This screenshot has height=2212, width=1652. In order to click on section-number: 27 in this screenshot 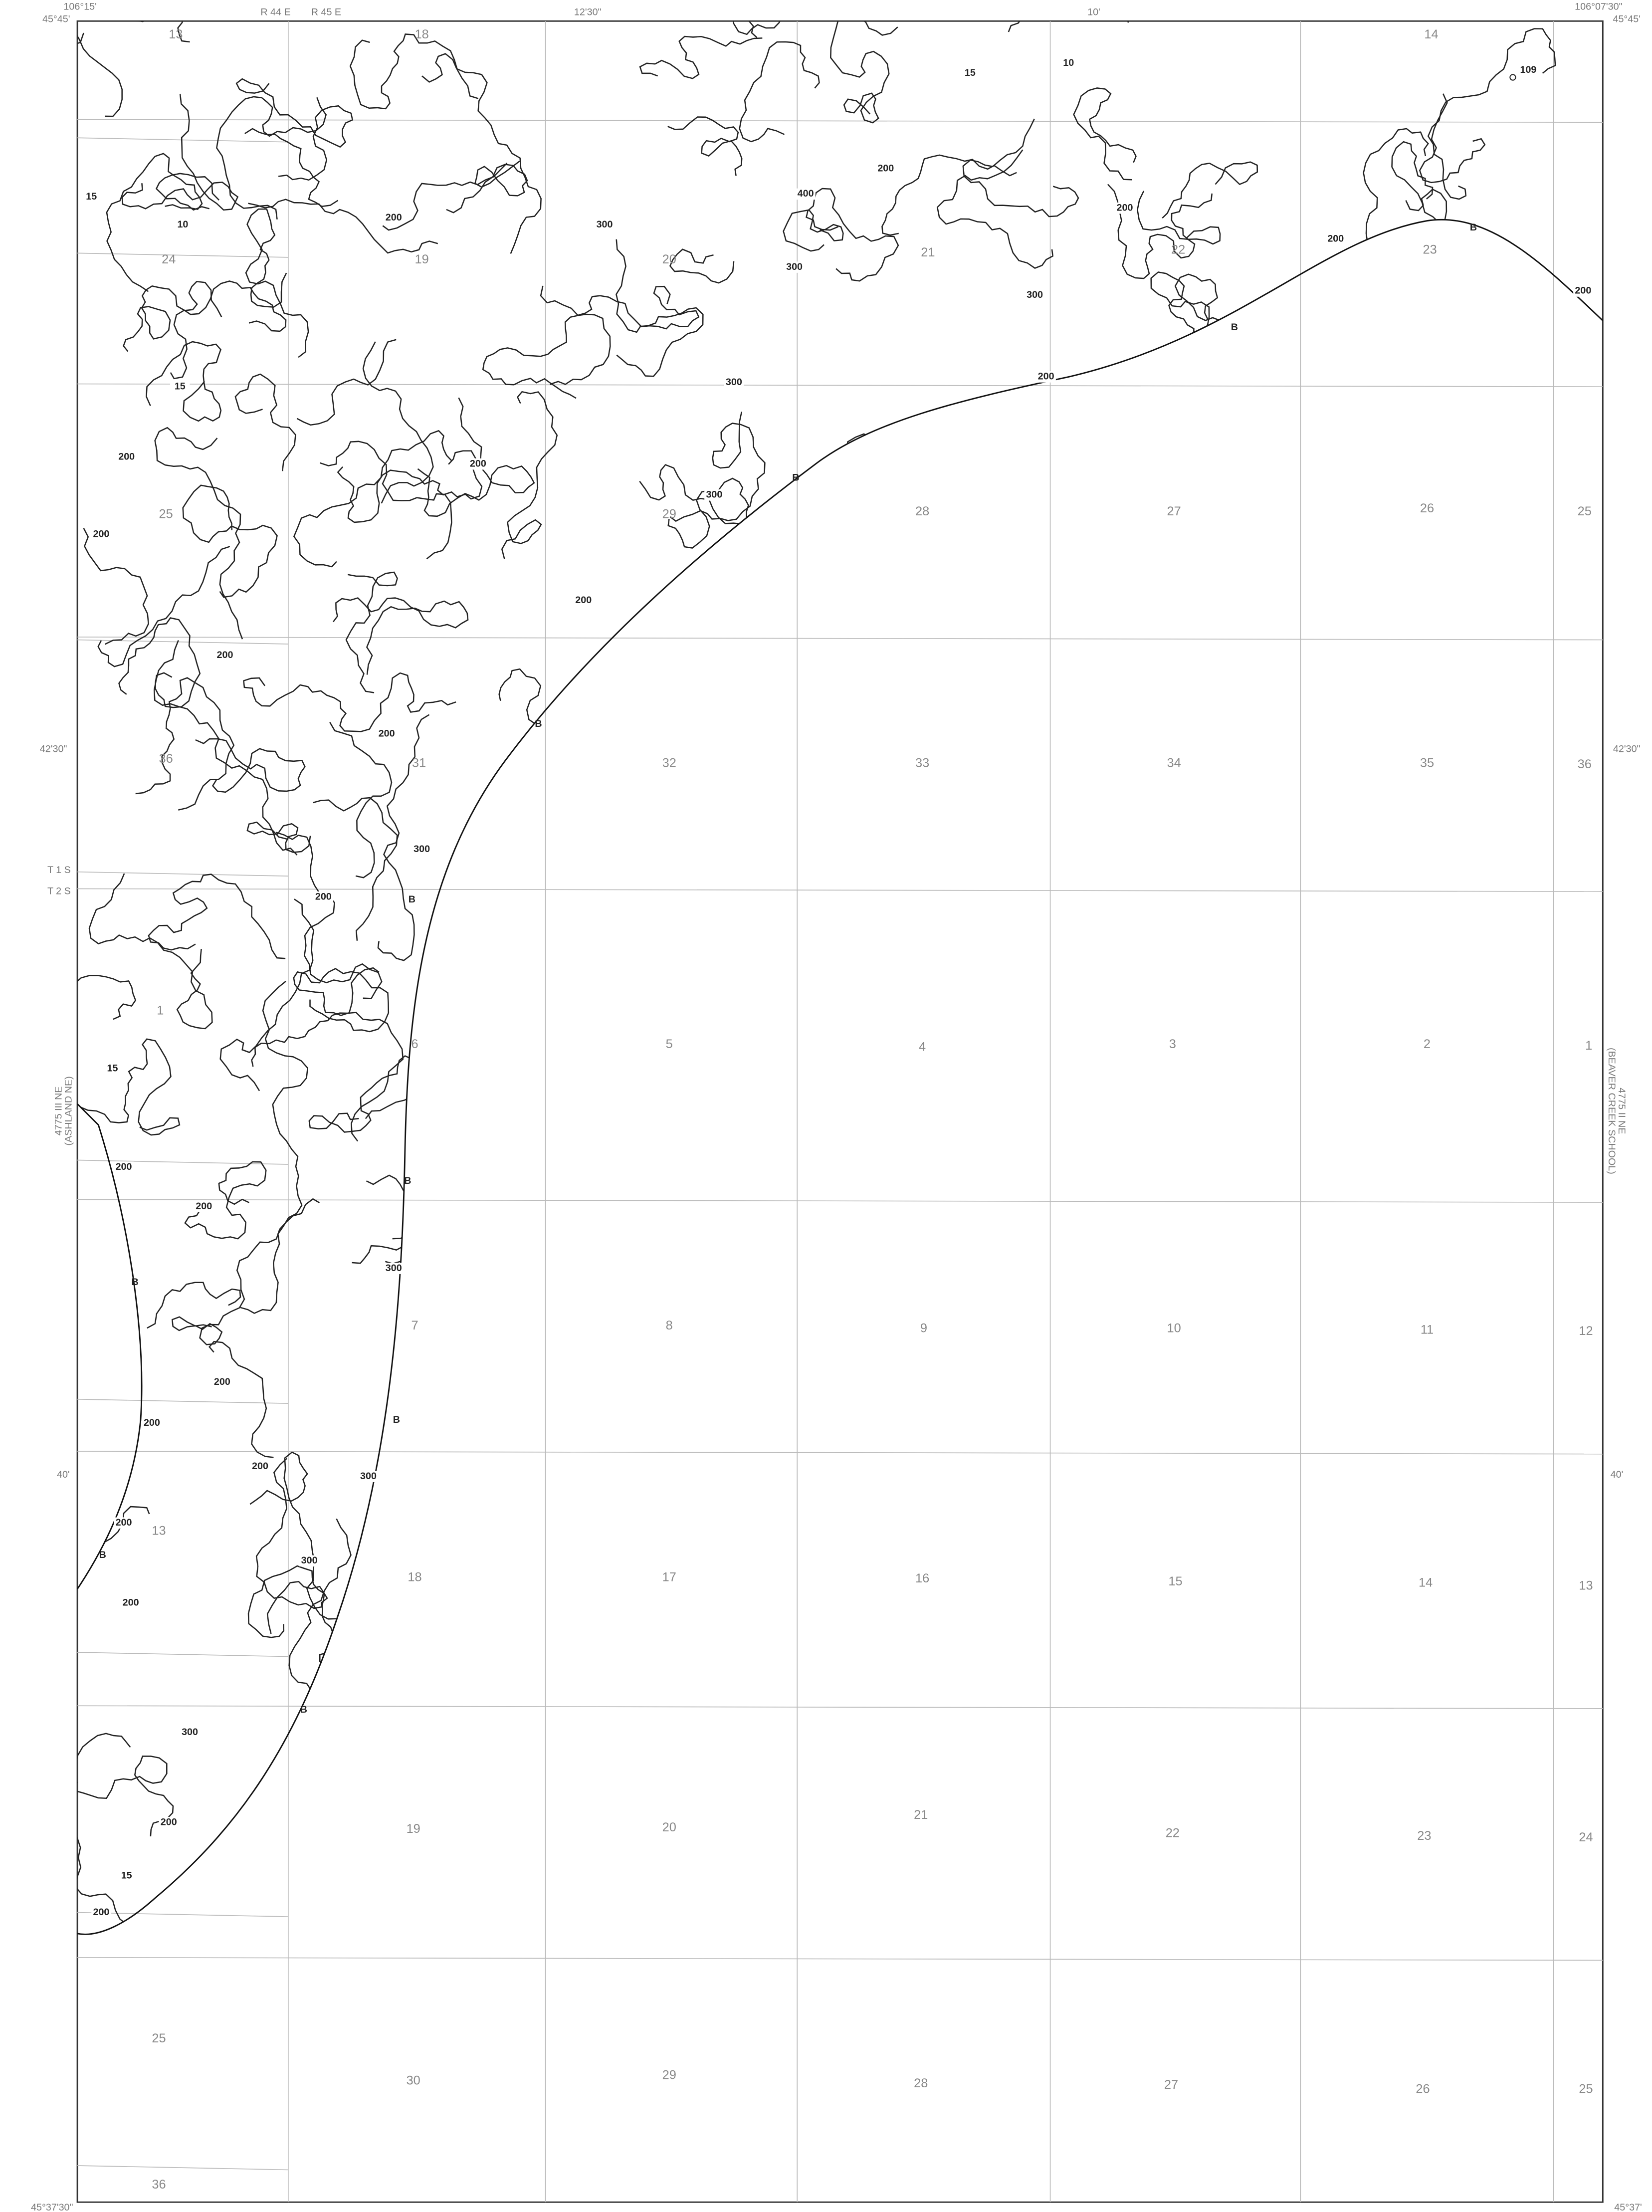, I will do `click(1171, 2085)`.